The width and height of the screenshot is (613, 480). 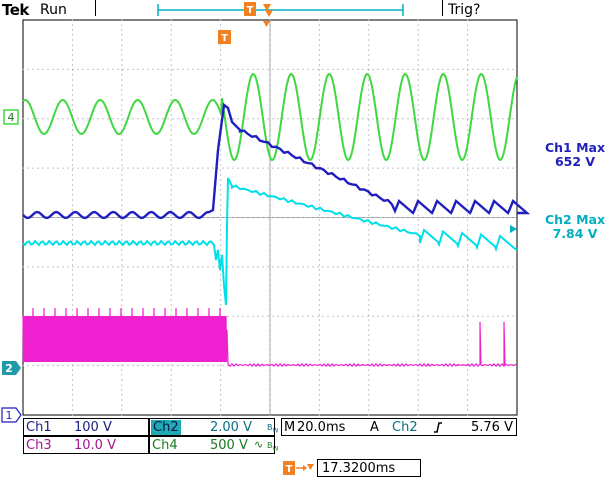 I want to click on trigger-delay-readout: 17.3200ms, so click(x=369, y=468).